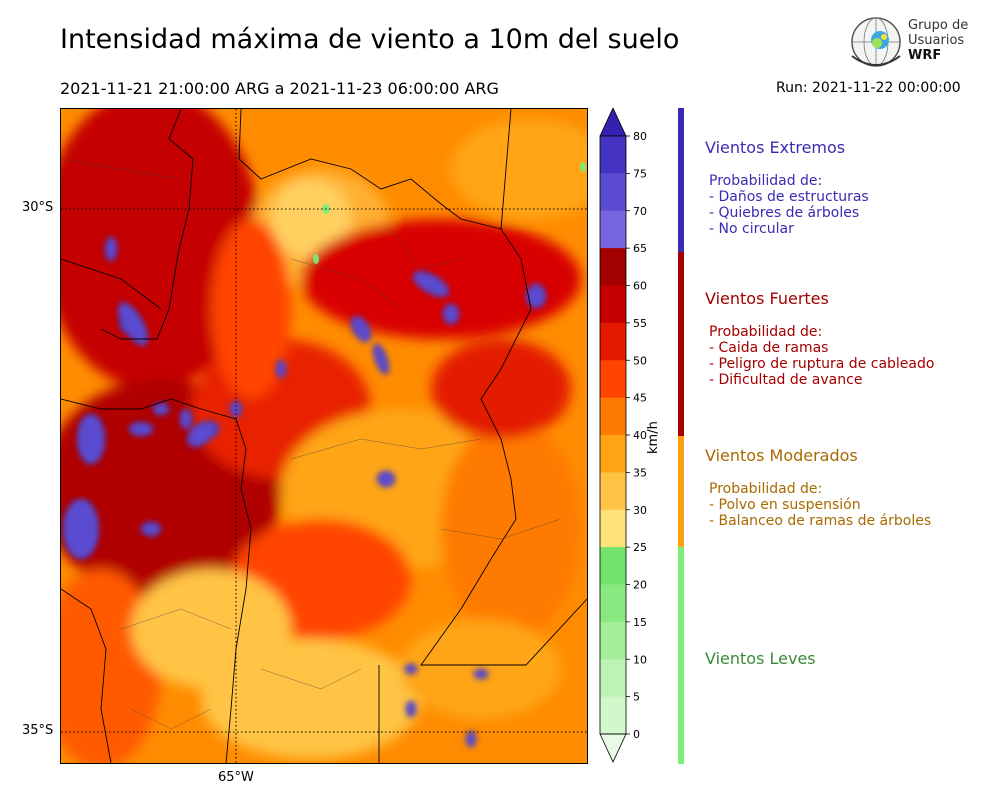 This screenshot has width=1000, height=800. What do you see at coordinates (236, 777) in the screenshot?
I see `lon-label-65w: 65°W` at bounding box center [236, 777].